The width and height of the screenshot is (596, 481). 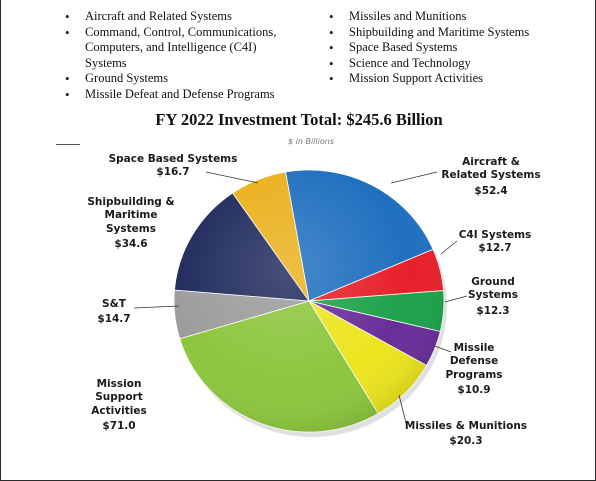 What do you see at coordinates (119, 426) in the screenshot?
I see `label-value: $71.0` at bounding box center [119, 426].